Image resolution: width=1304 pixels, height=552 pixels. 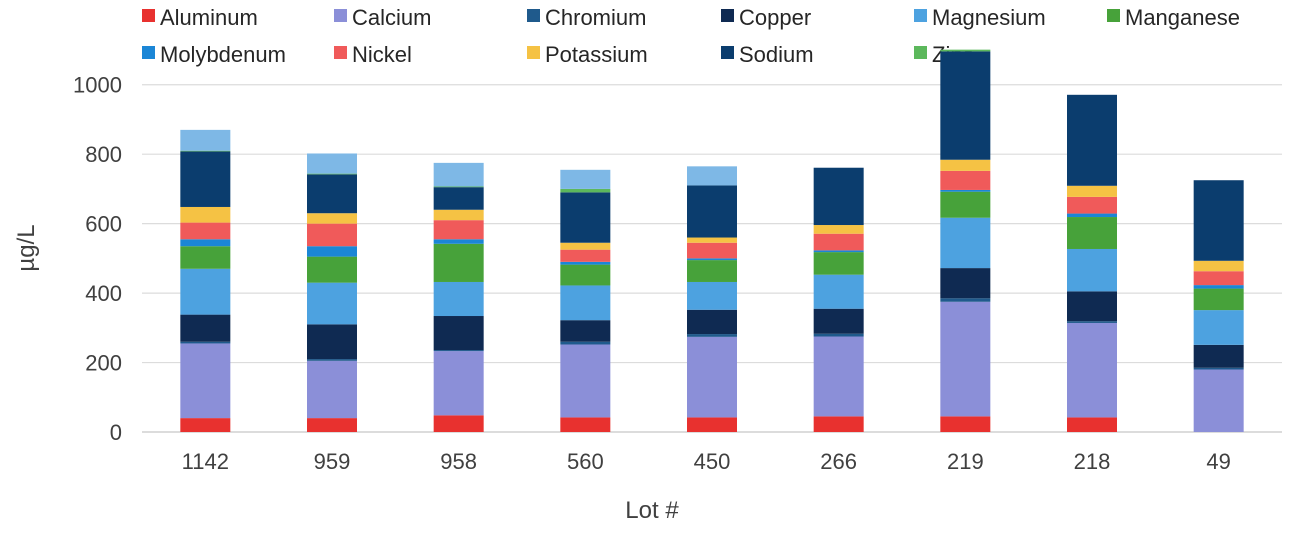 What do you see at coordinates (1092, 461) in the screenshot?
I see `x-tick-label: 218` at bounding box center [1092, 461].